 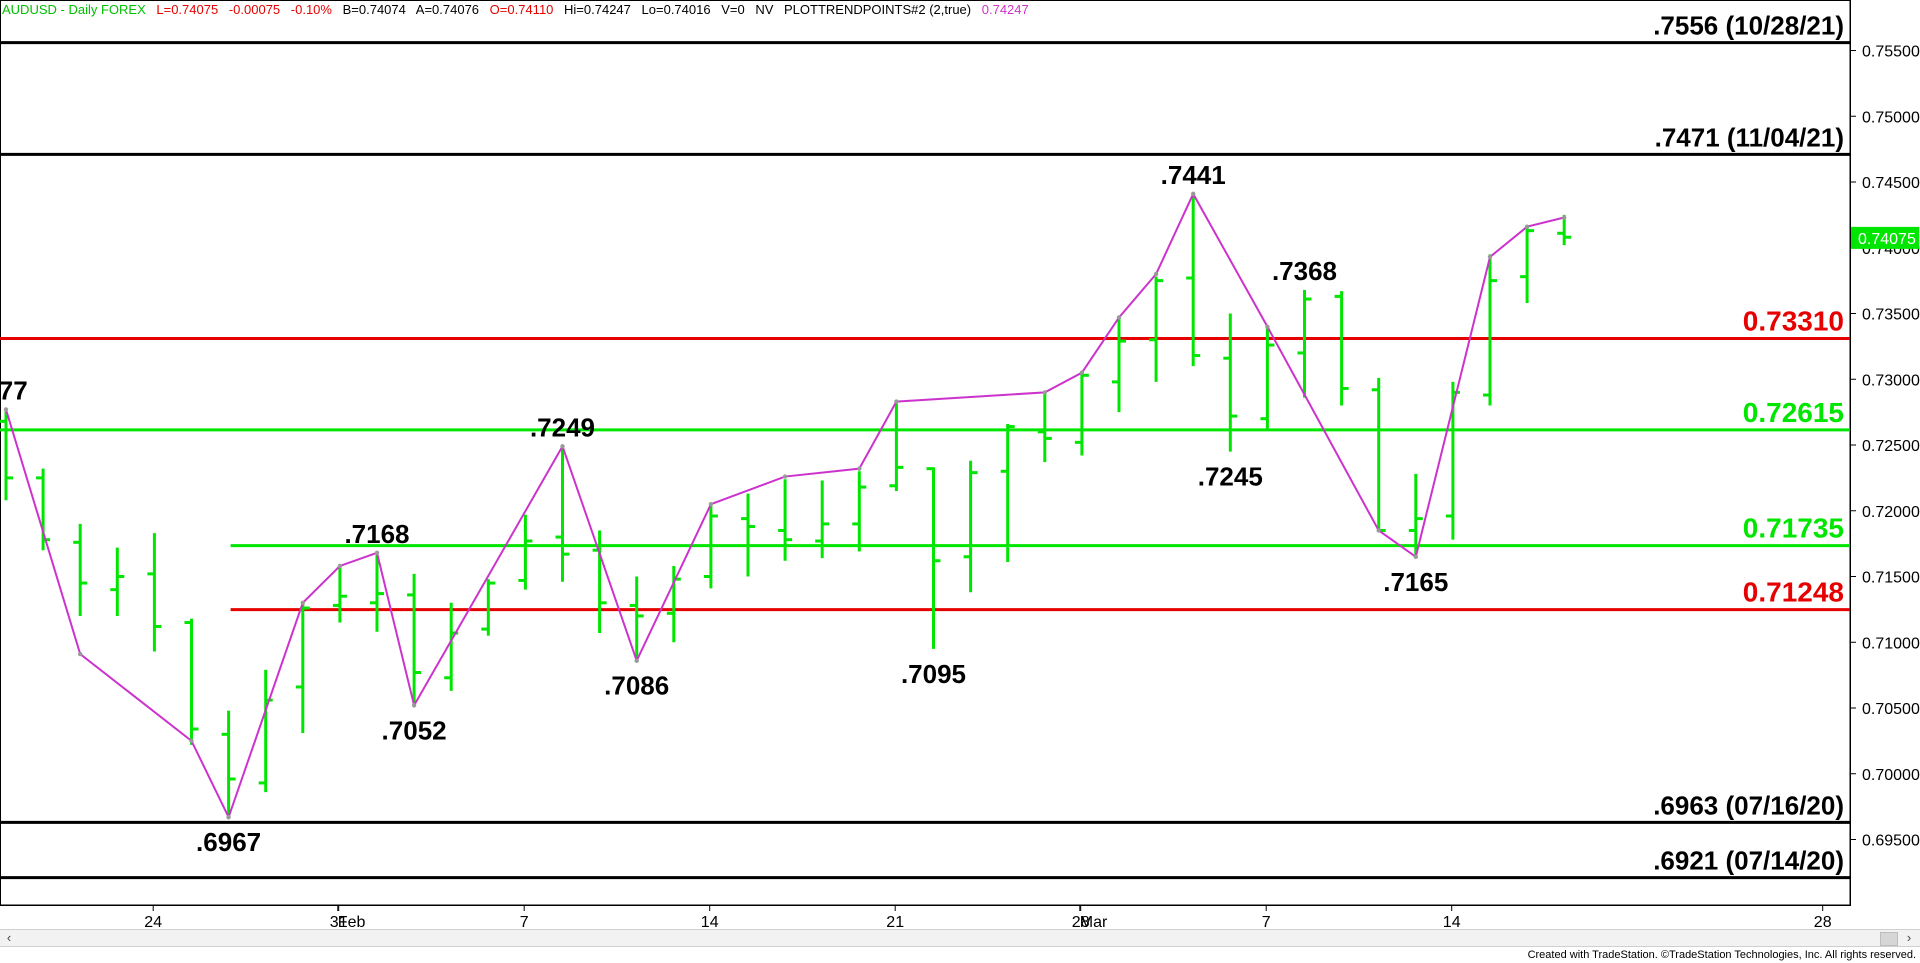 What do you see at coordinates (1891, 52) in the screenshot?
I see `price-tick-label: 0.75500` at bounding box center [1891, 52].